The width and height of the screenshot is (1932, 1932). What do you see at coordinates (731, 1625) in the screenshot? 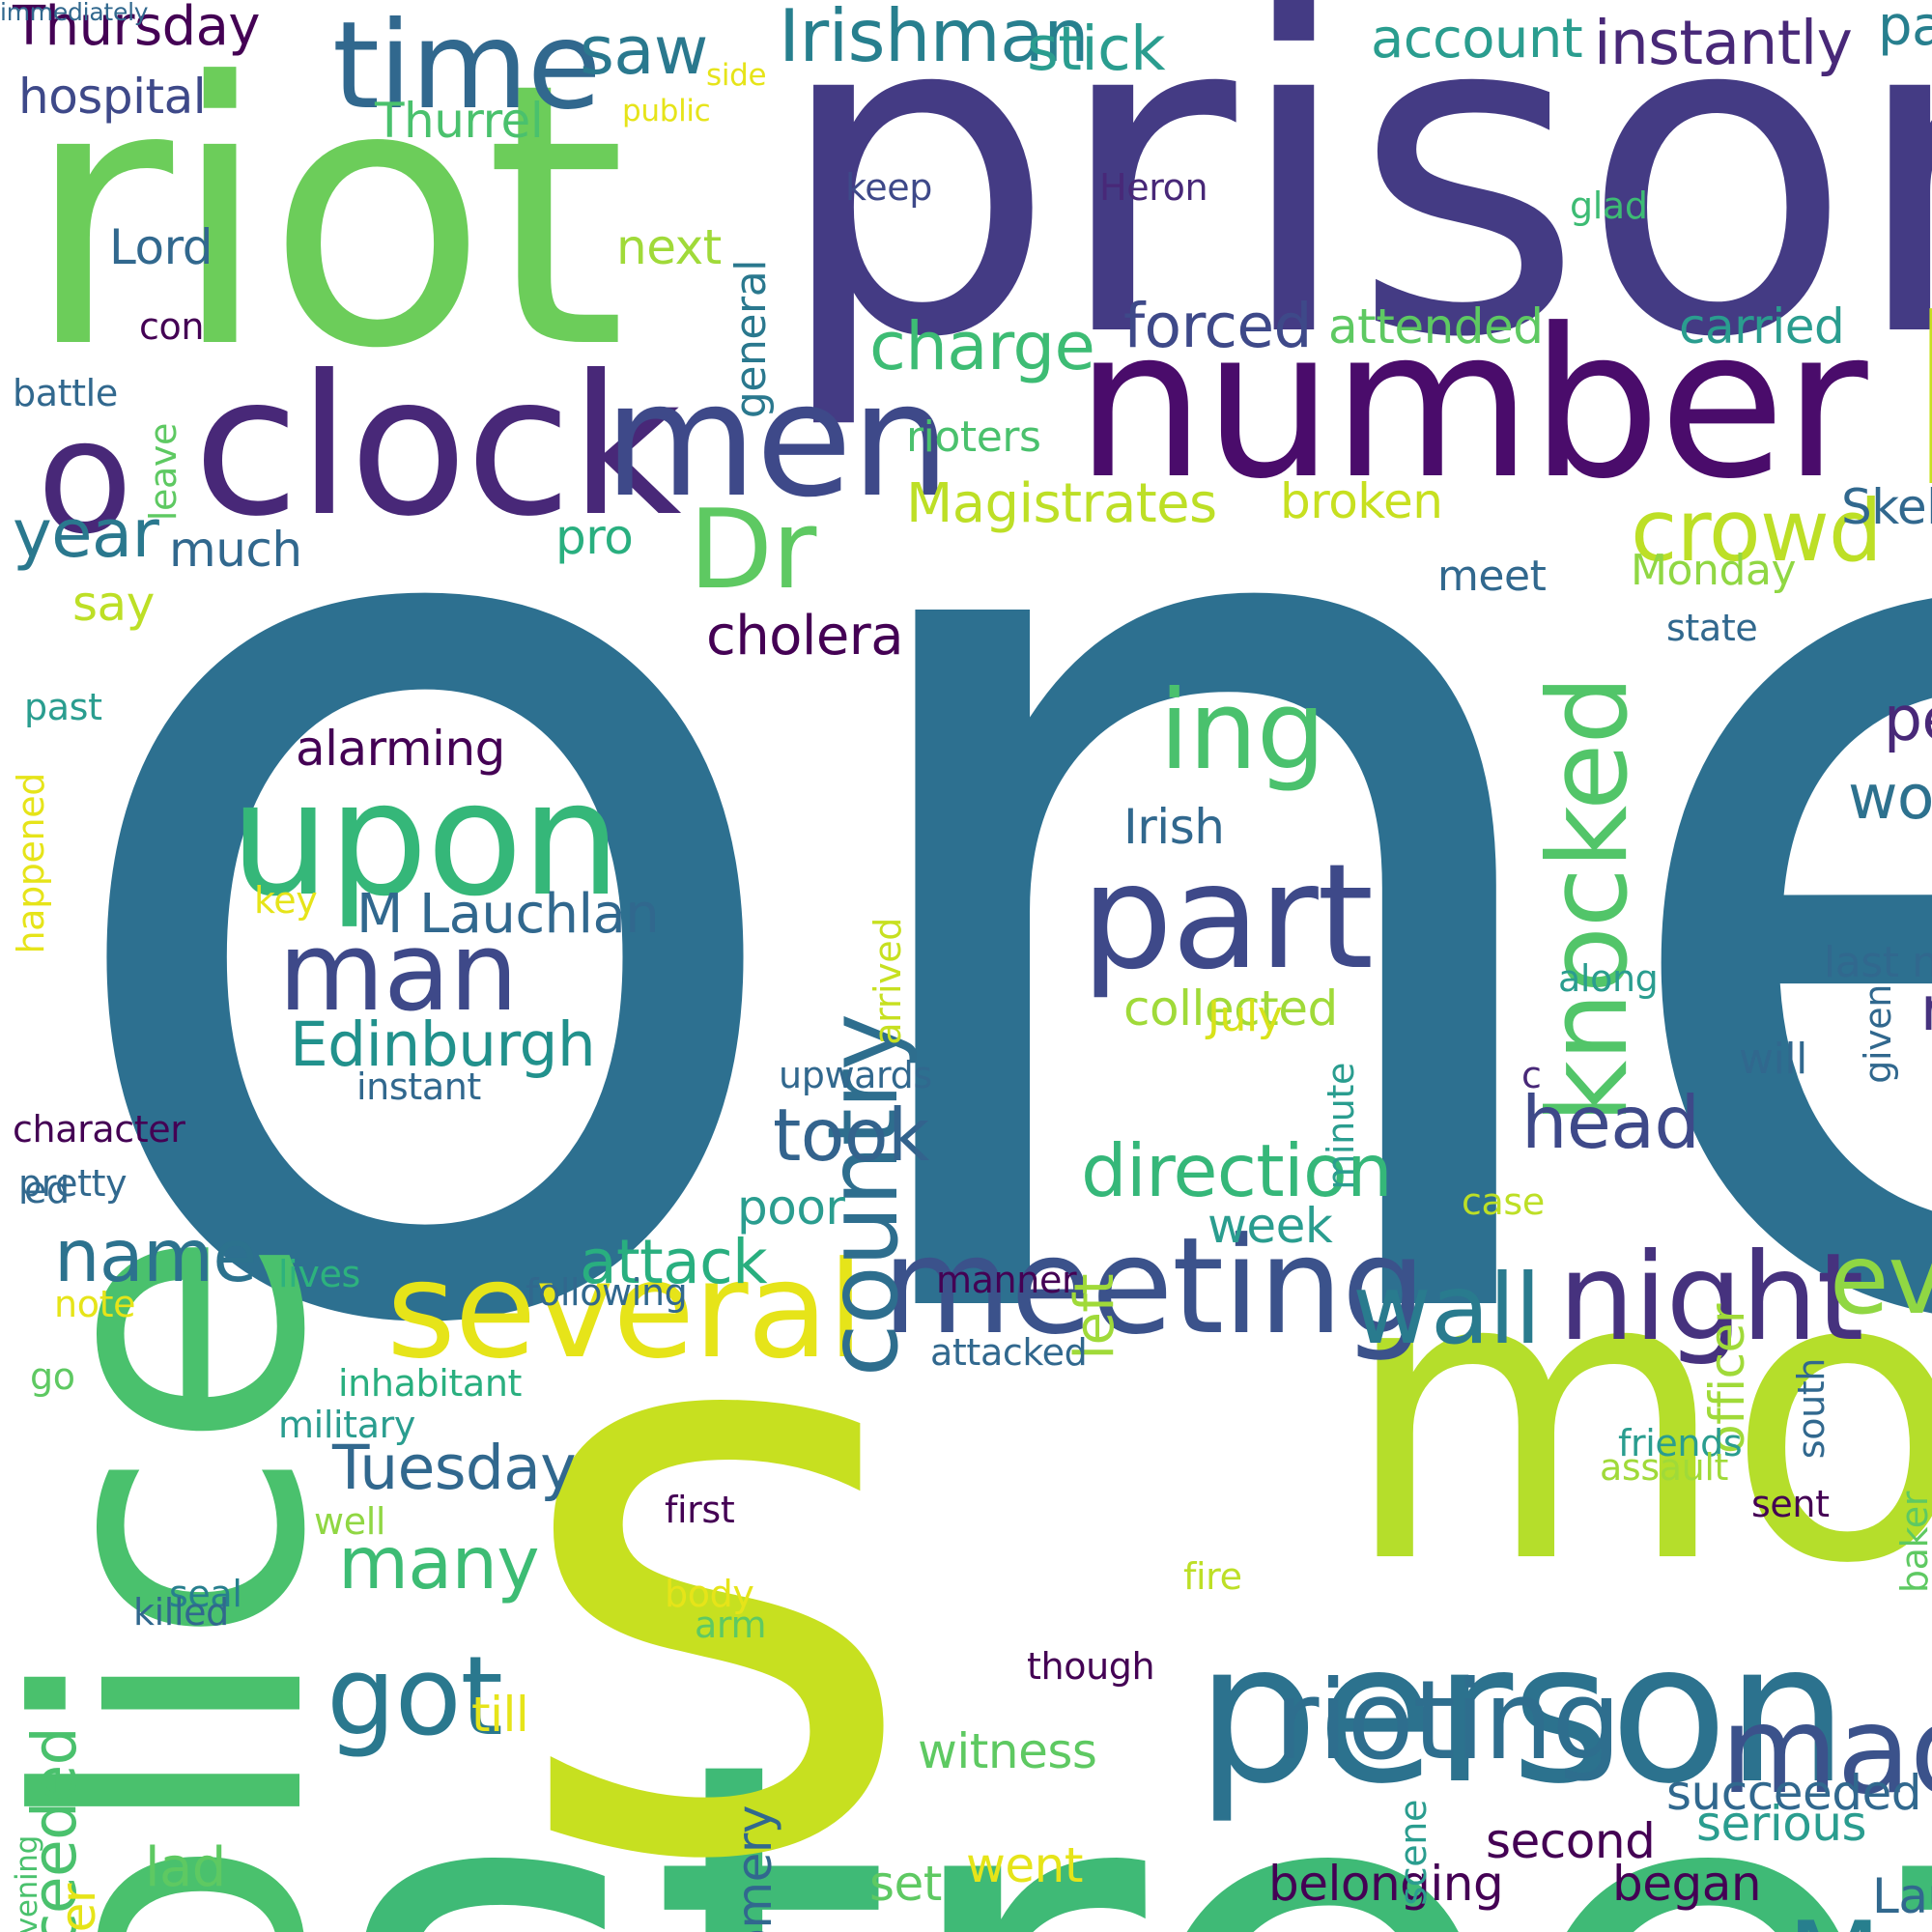
I see `word: arm` at bounding box center [731, 1625].